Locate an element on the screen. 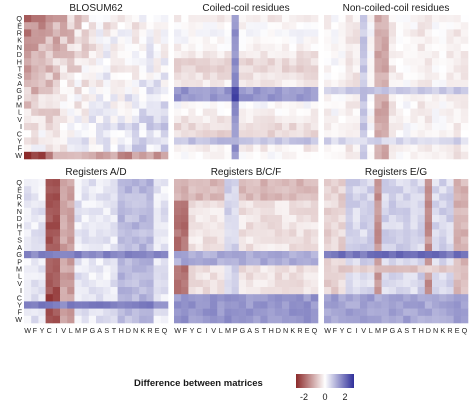 This screenshot has height=402, width=474. column-label: A is located at coordinates (99, 330).